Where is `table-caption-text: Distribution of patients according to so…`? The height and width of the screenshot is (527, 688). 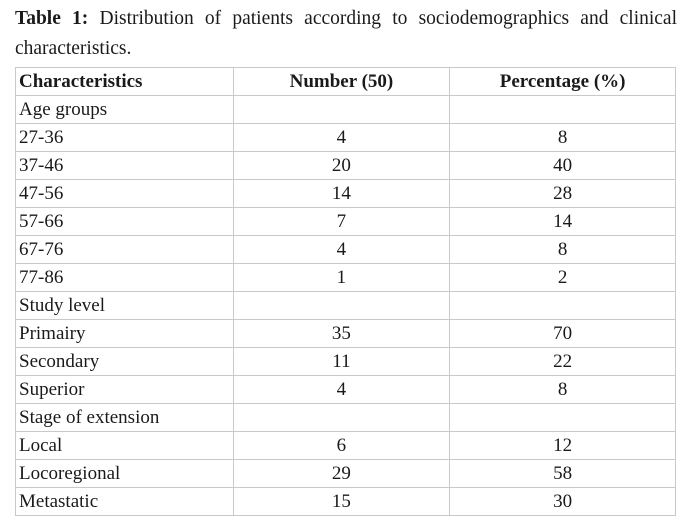 table-caption-text: Distribution of patients according to so… is located at coordinates (346, 33).